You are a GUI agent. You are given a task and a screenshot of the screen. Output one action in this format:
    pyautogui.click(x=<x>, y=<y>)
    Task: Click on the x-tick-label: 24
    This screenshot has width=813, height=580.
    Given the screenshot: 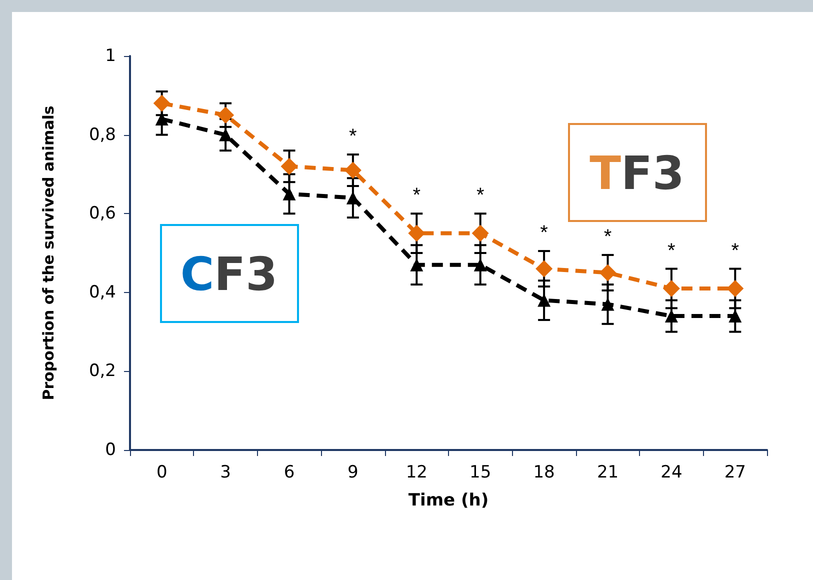 What is the action you would take?
    pyautogui.click(x=671, y=472)
    